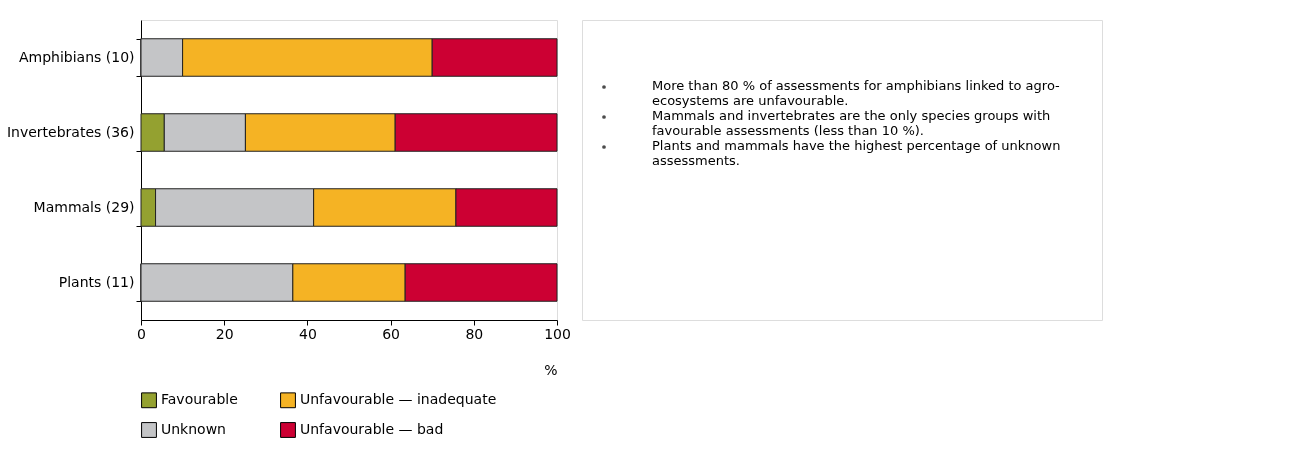  I want to click on x-tick-label: 80, so click(474, 333).